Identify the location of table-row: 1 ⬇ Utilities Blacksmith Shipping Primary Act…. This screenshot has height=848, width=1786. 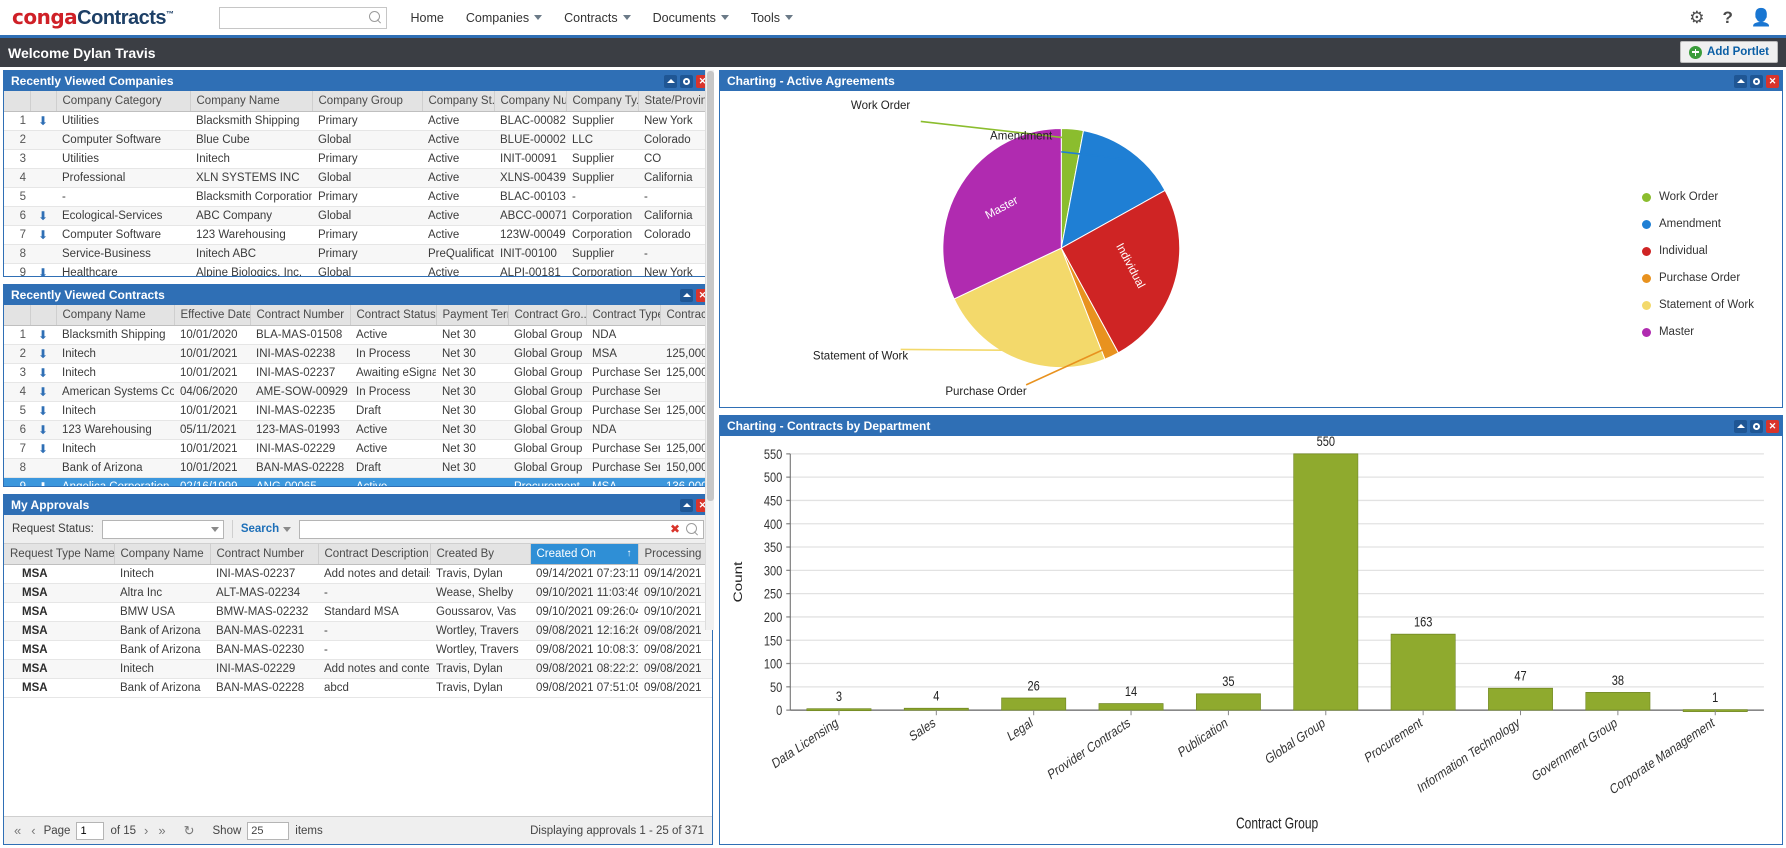
(358, 121).